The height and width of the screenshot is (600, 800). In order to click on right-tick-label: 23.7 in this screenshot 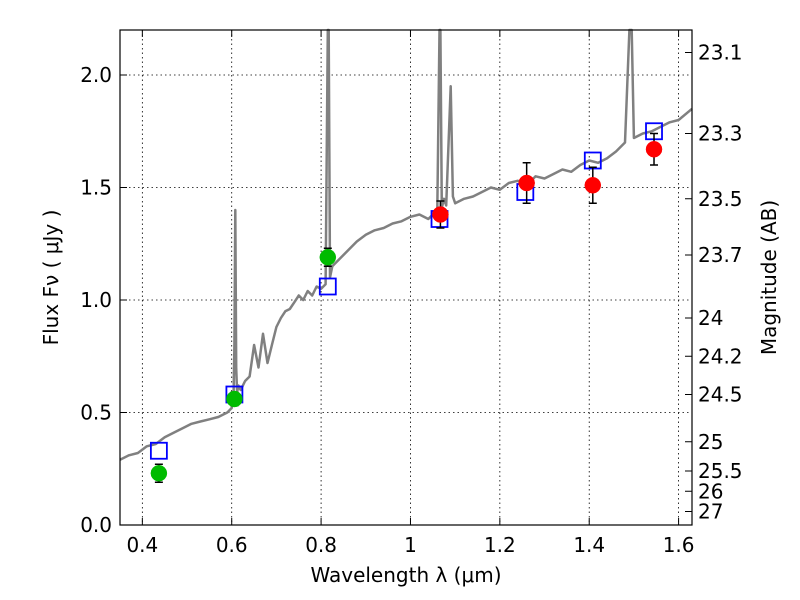, I will do `click(720, 255)`.